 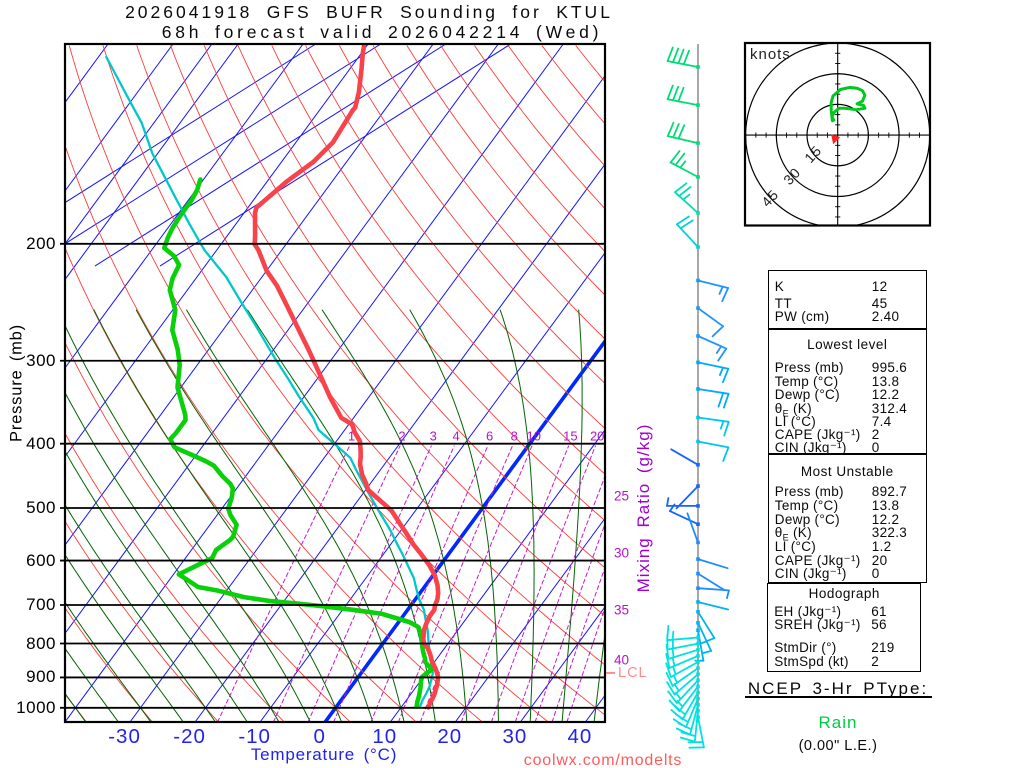 What do you see at coordinates (456, 436) in the screenshot?
I see `mixing-ratio-label-4: 4` at bounding box center [456, 436].